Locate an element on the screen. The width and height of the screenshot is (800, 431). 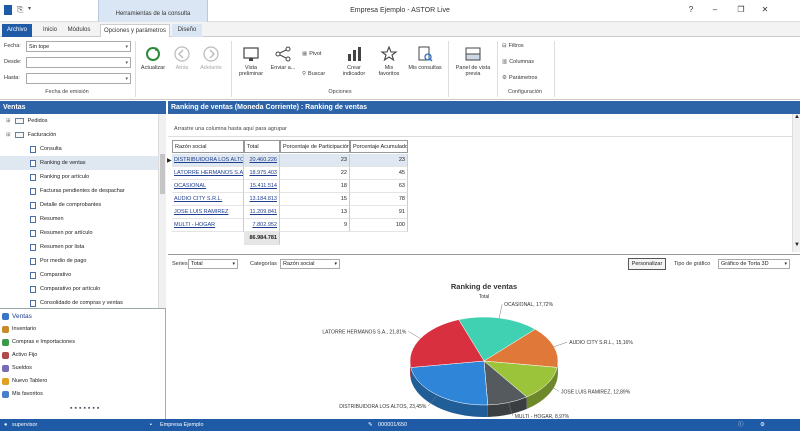
tab-diseno: Diseño is located at coordinates (187, 30).